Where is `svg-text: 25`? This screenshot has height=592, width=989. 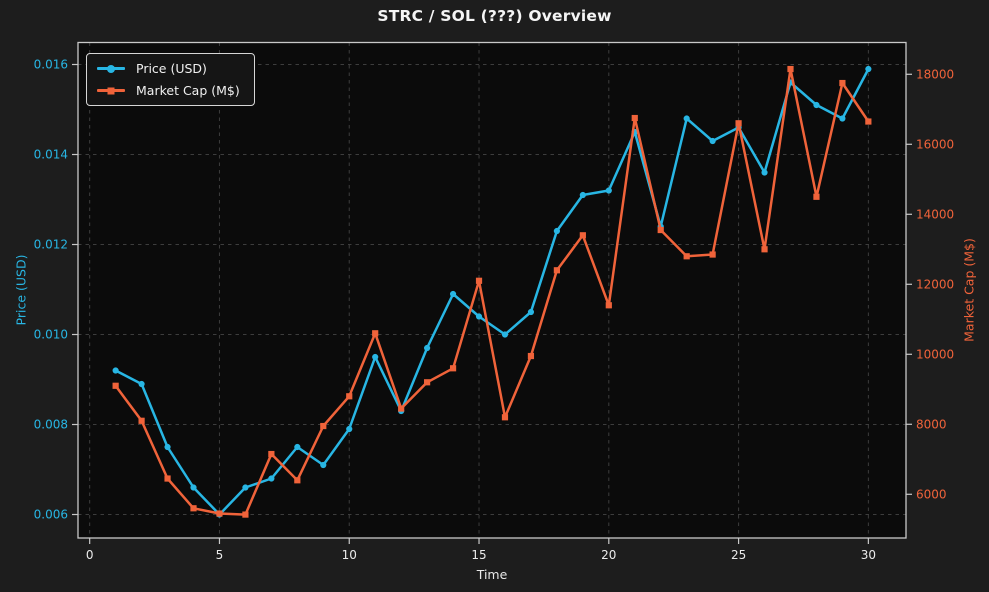
svg-text: 25 is located at coordinates (738, 555).